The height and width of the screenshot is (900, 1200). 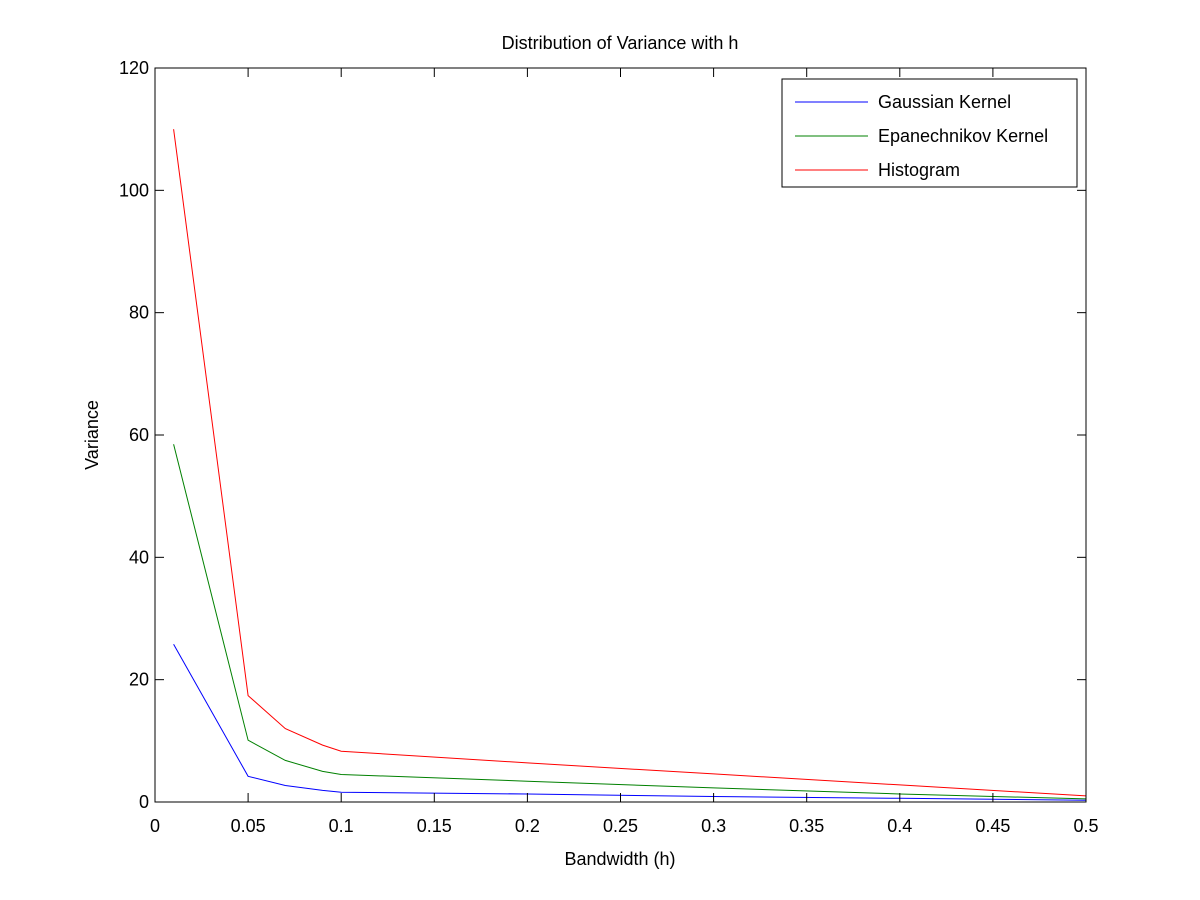 What do you see at coordinates (248, 826) in the screenshot?
I see `x-tick-label: 0.05` at bounding box center [248, 826].